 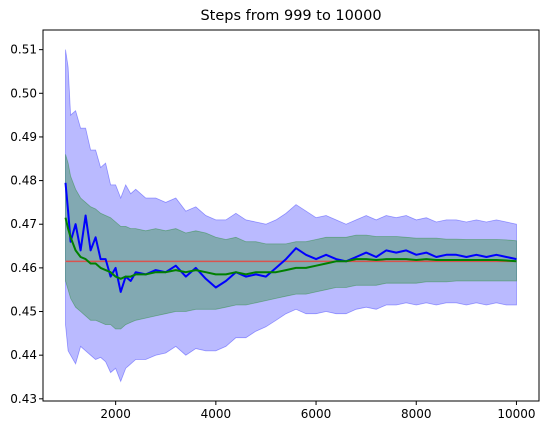 I want to click on y-tick-label: 0.45, so click(x=23, y=312).